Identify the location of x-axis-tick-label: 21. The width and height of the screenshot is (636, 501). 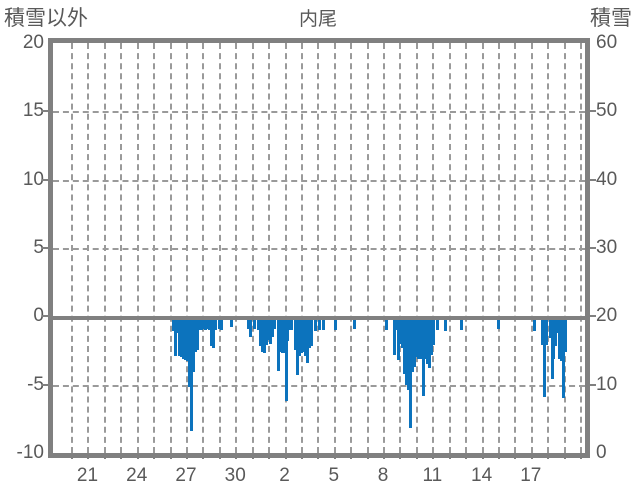
(87, 475).